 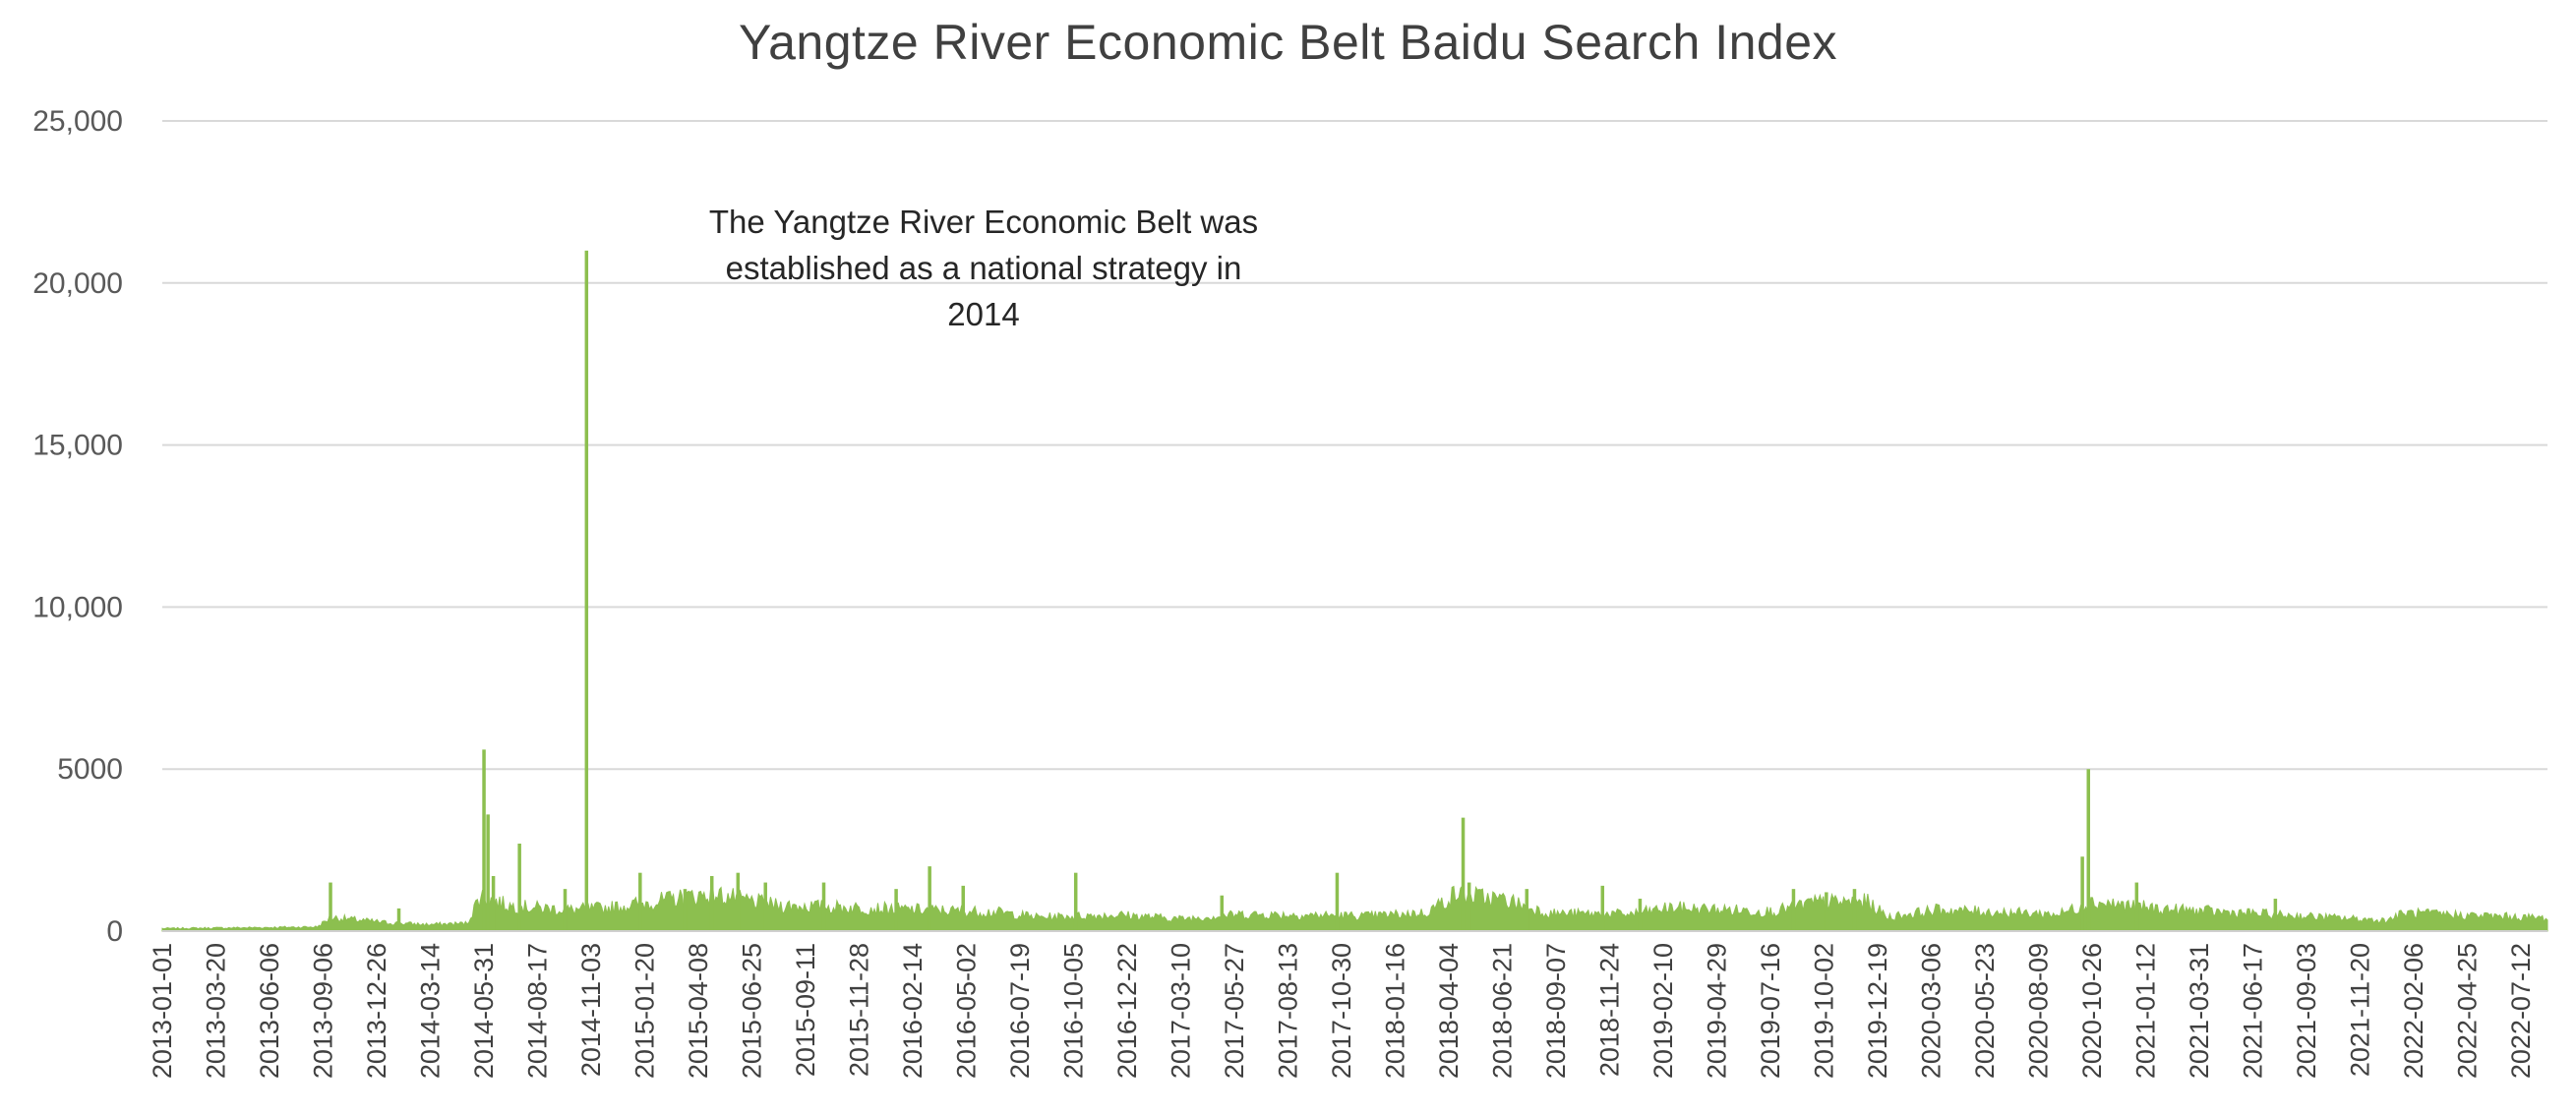 I want to click on x-tick-label: 2013-12-26, so click(x=377, y=1011).